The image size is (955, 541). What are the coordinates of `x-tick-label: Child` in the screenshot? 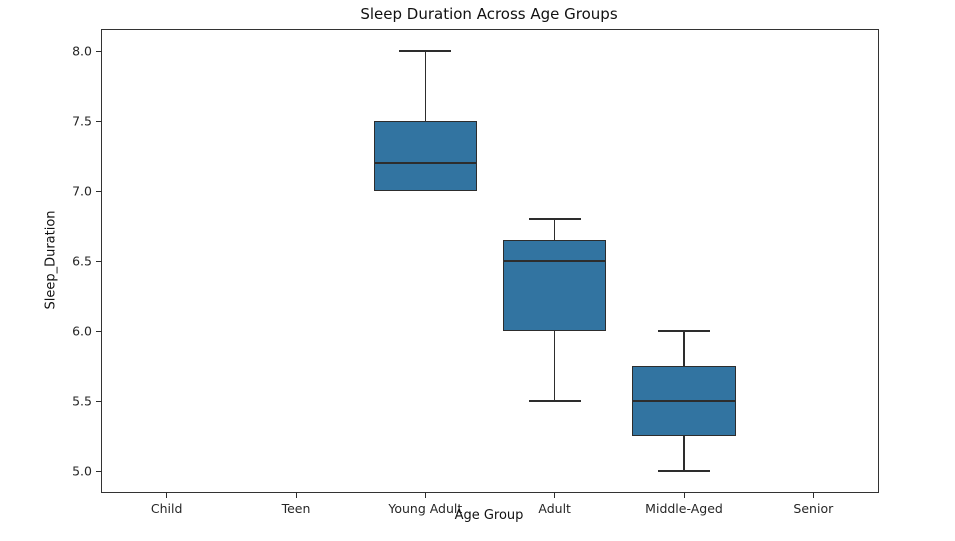 It's located at (166, 508).